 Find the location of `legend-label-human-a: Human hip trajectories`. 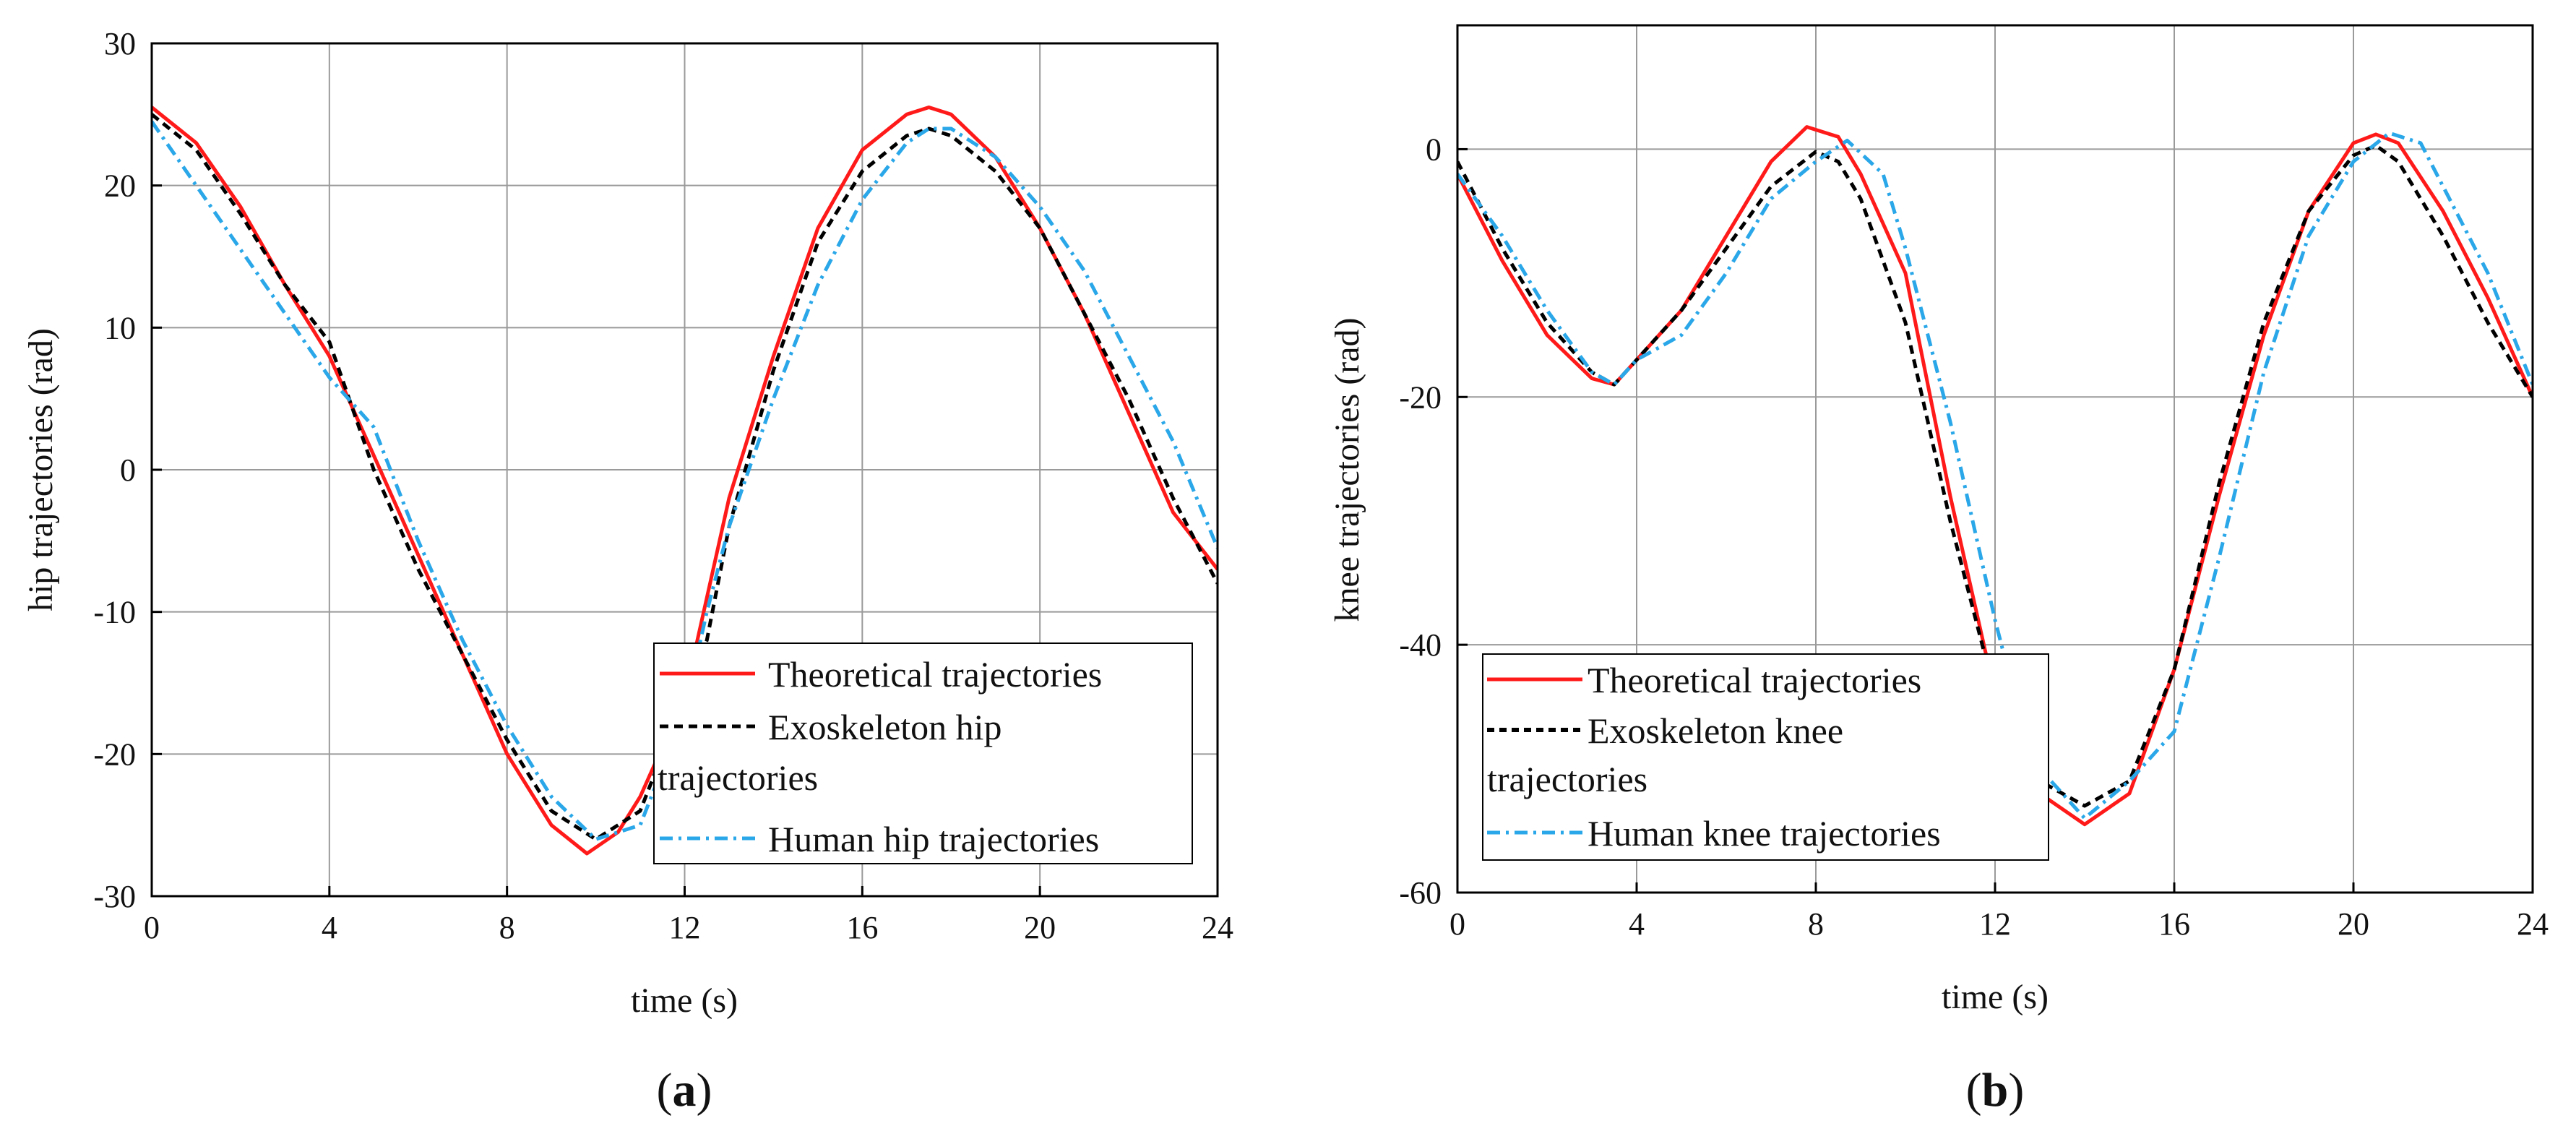

legend-label-human-a: Human hip trajectories is located at coordinates (933, 839).